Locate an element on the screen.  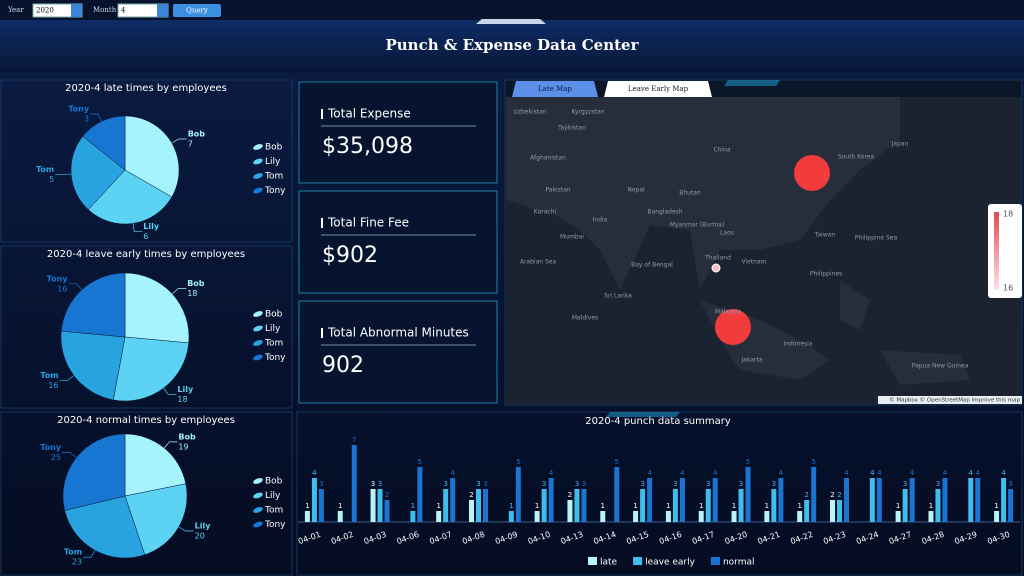
slice-name: Lily is located at coordinates (203, 526).